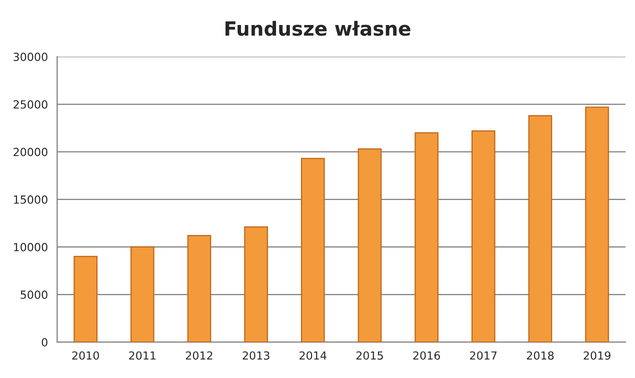 This screenshot has height=378, width=635. I want to click on chart-title: Fundusze własne, so click(318, 28).